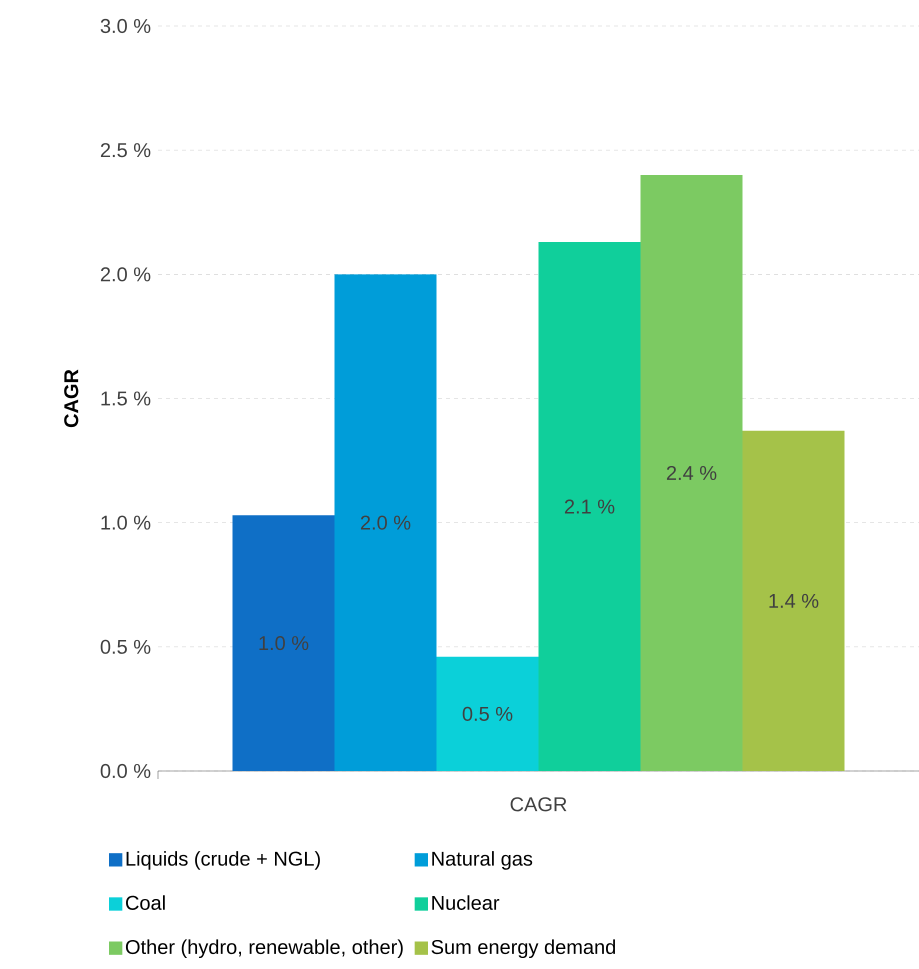 The height and width of the screenshot is (969, 919). I want to click on data-label: 1.0 %, so click(283, 643).